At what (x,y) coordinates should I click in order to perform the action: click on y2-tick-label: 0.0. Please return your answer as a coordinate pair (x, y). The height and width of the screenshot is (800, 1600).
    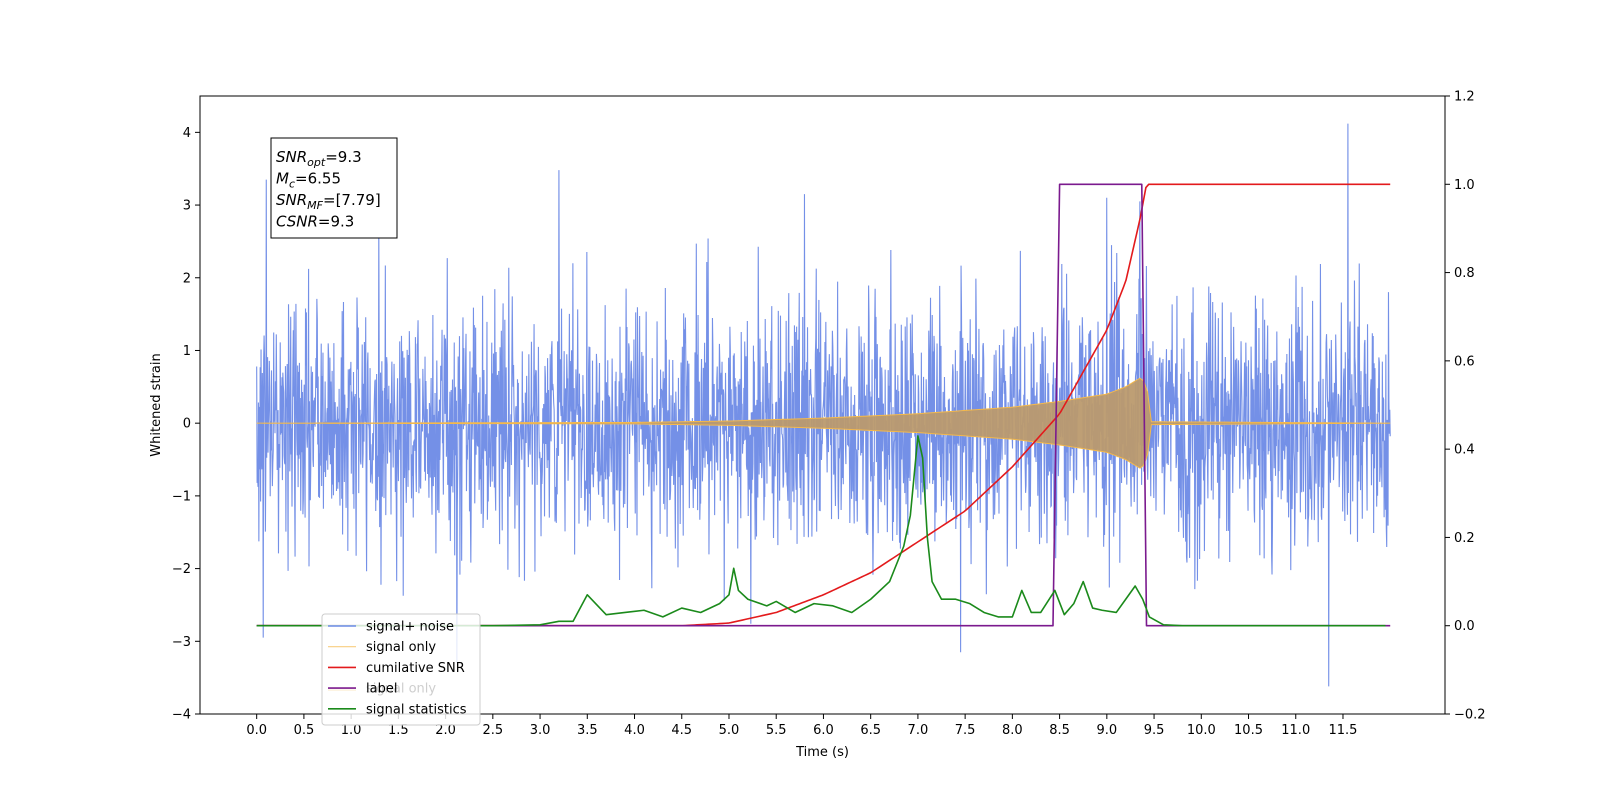
    Looking at the image, I should click on (1464, 626).